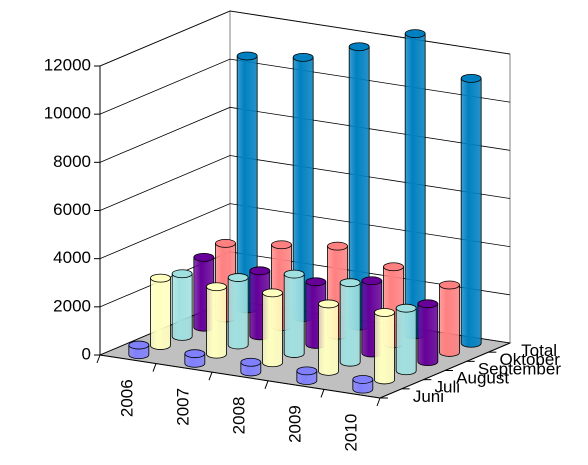 Image resolution: width=588 pixels, height=465 pixels. Describe the element at coordinates (86, 353) in the screenshot. I see `y-tick-label: 0` at that location.